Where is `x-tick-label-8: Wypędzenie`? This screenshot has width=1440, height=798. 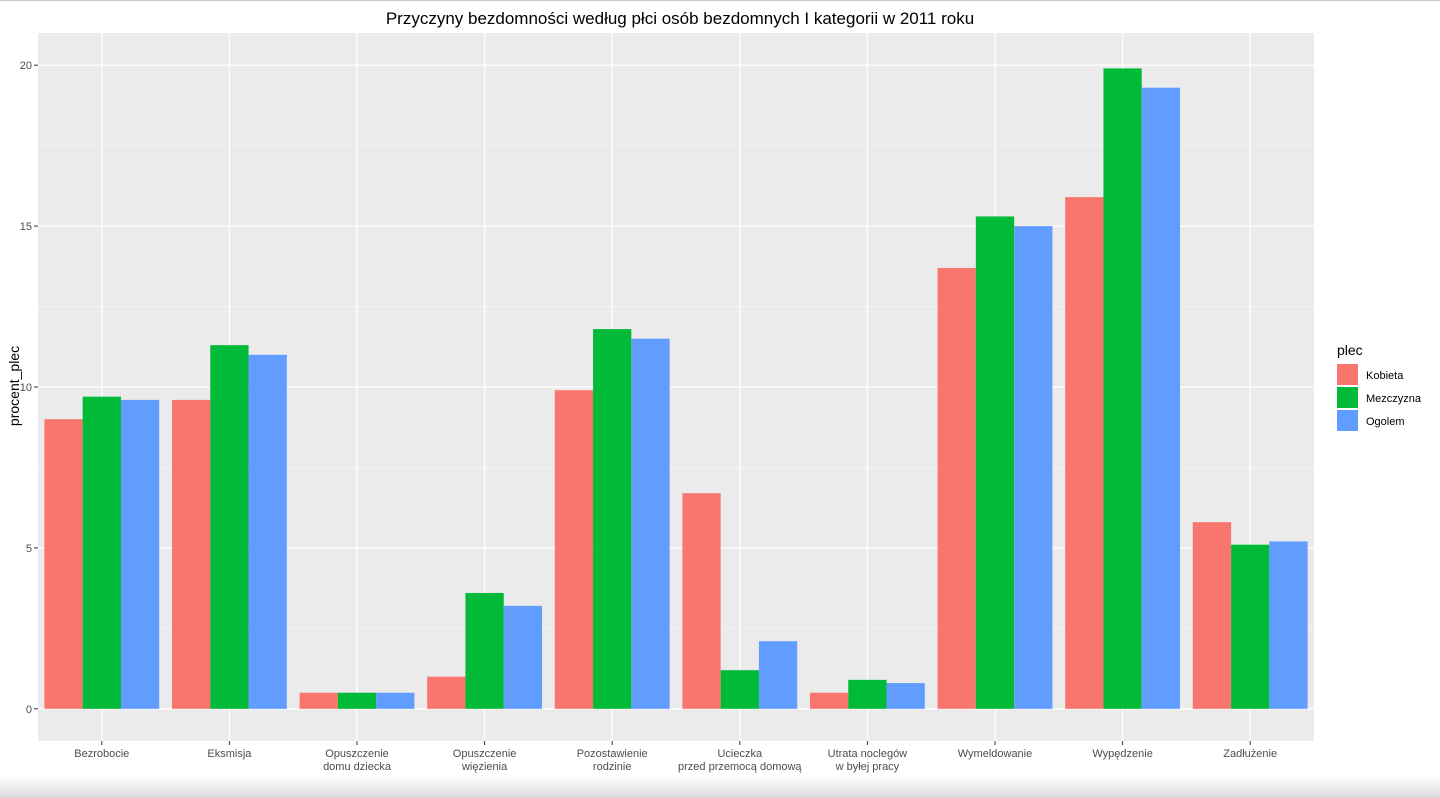
x-tick-label-8: Wypędzenie is located at coordinates (1122, 754).